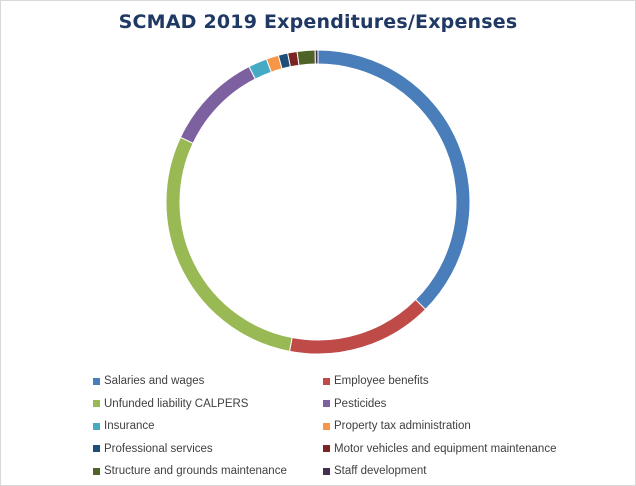 The image size is (636, 486). Describe the element at coordinates (318, 22) in the screenshot. I see `chart-title: SCMAD 2019 Expenditures/Expenses` at that location.